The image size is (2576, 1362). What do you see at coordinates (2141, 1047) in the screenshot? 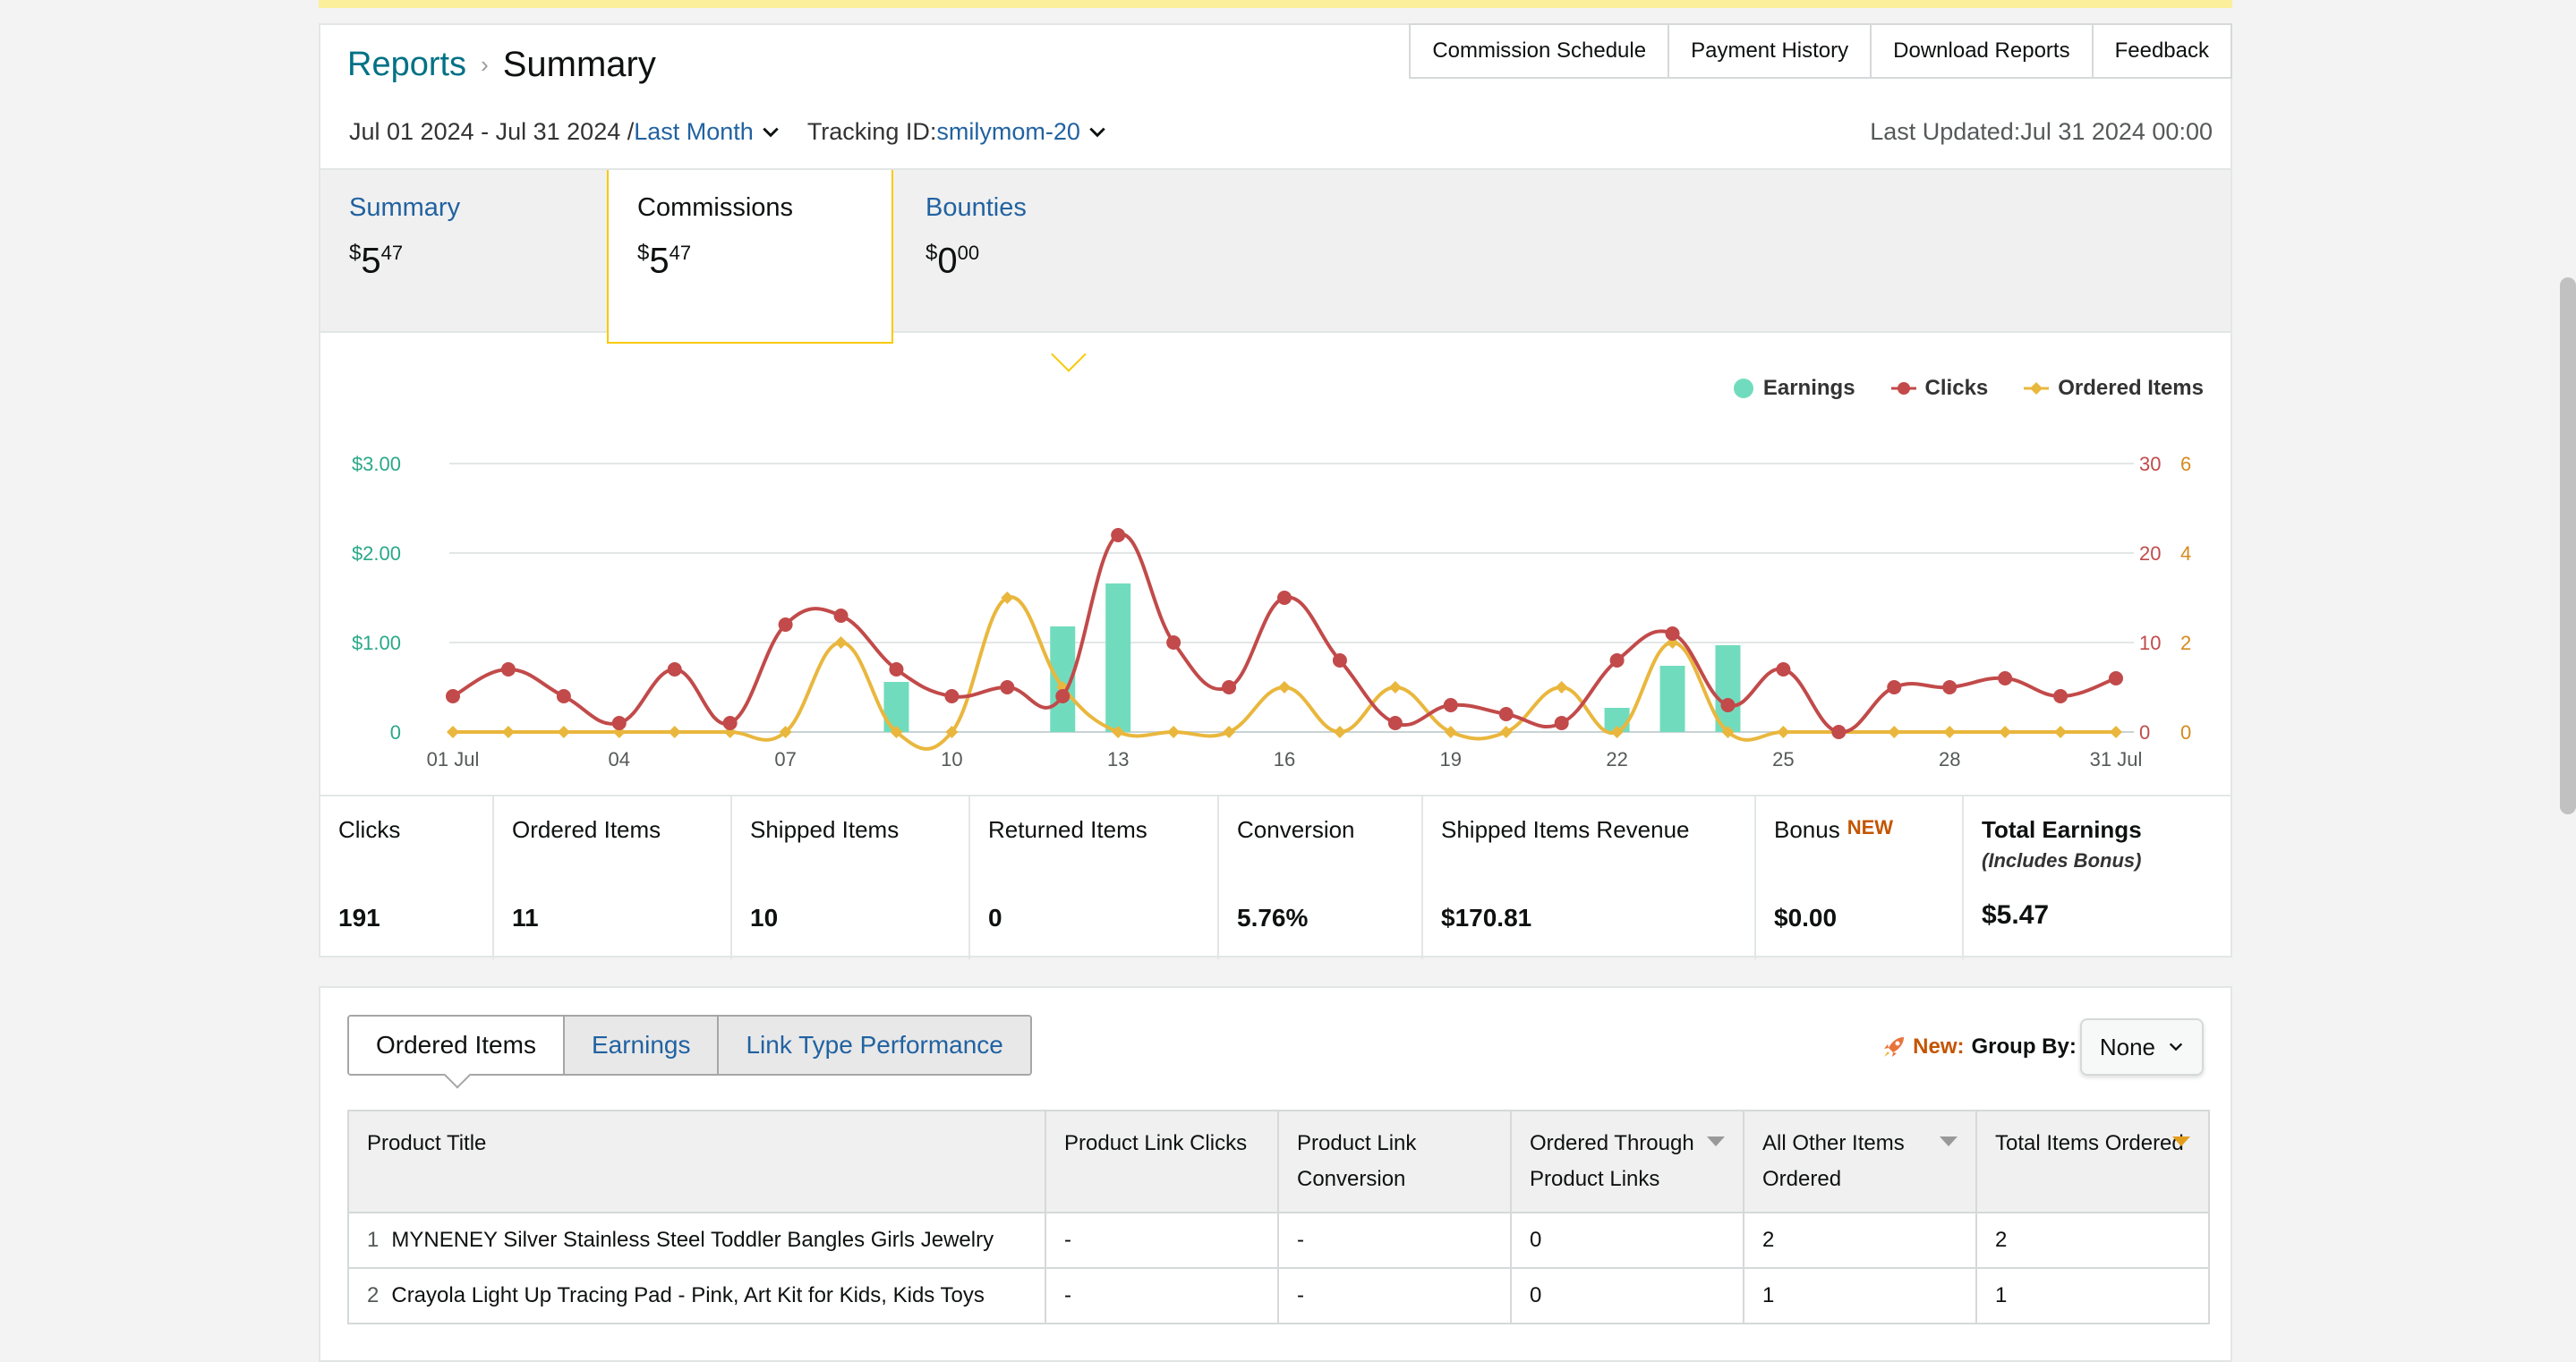
I see `group-by-select: None` at bounding box center [2141, 1047].